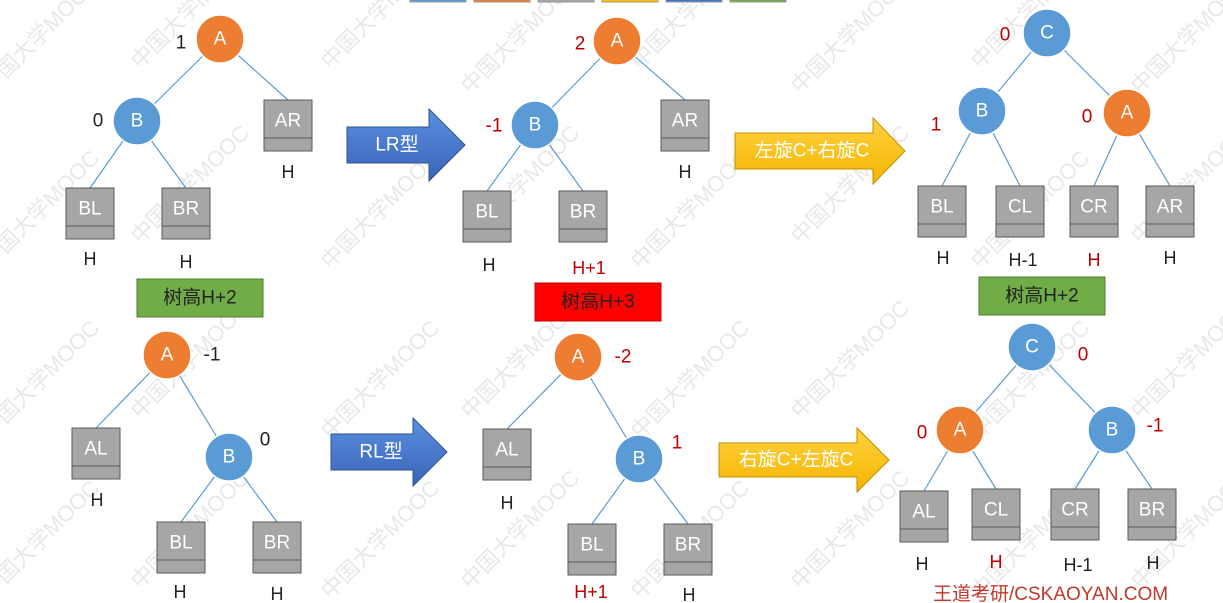 Image resolution: width=1223 pixels, height=603 pixels. I want to click on bf-a: -1, so click(212, 355).